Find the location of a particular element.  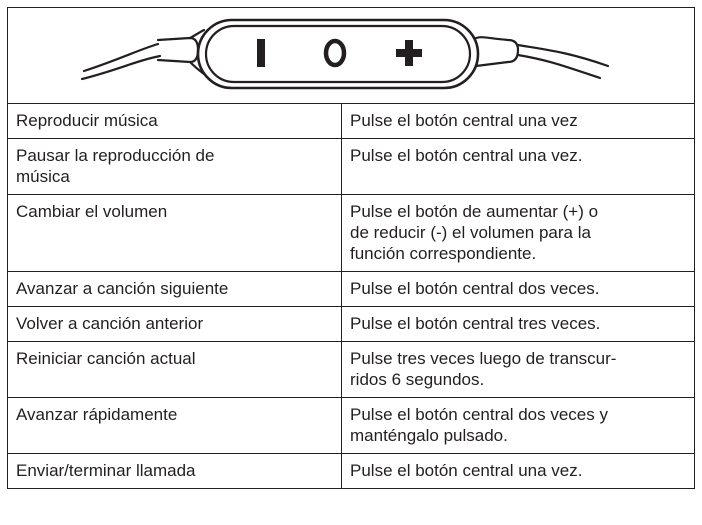

function-cell: Cambiar el volumen is located at coordinates (174, 233).